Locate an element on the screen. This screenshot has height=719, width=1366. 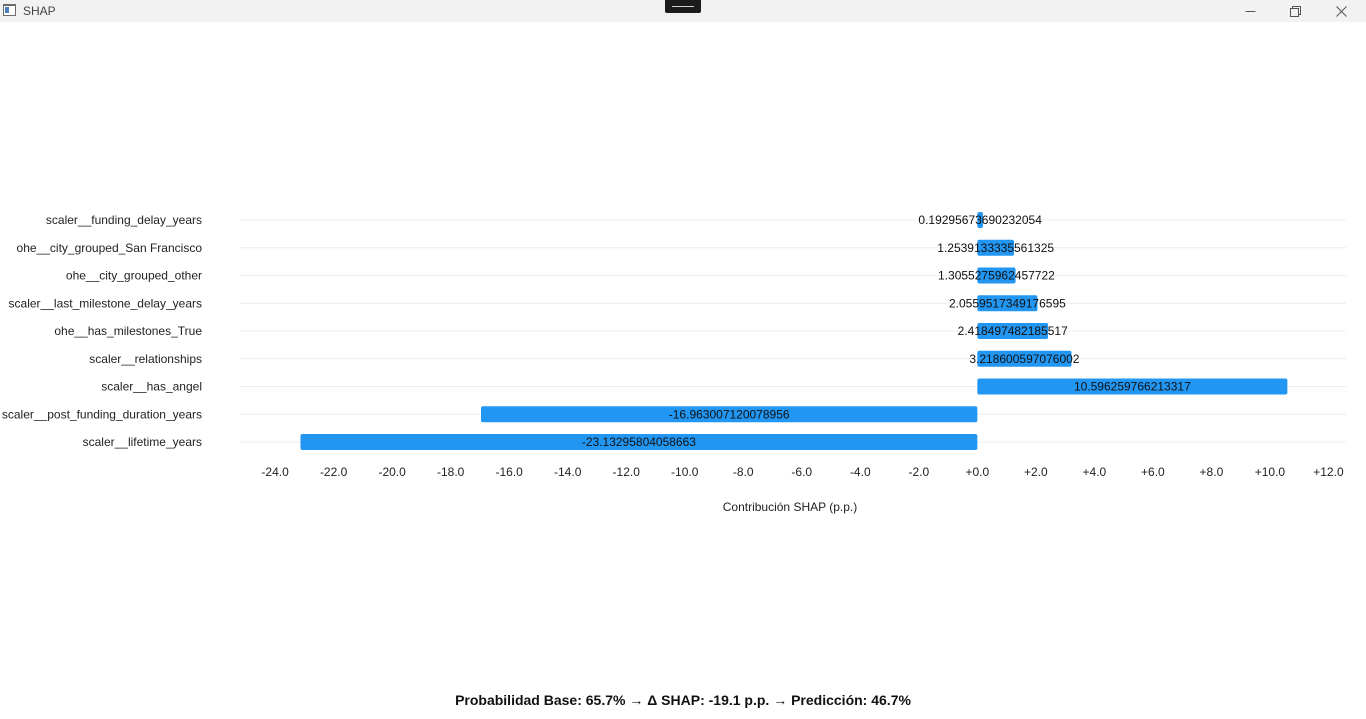
value-label: 3.218600597076002 is located at coordinates (1024, 359).